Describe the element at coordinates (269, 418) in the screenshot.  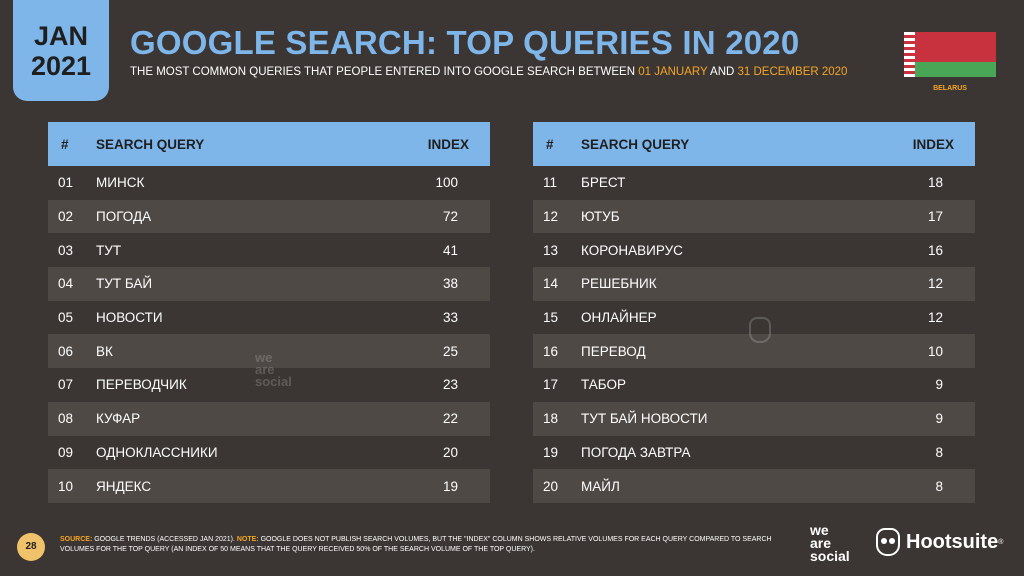
I see `table-row: 08 КУФАР 22` at that location.